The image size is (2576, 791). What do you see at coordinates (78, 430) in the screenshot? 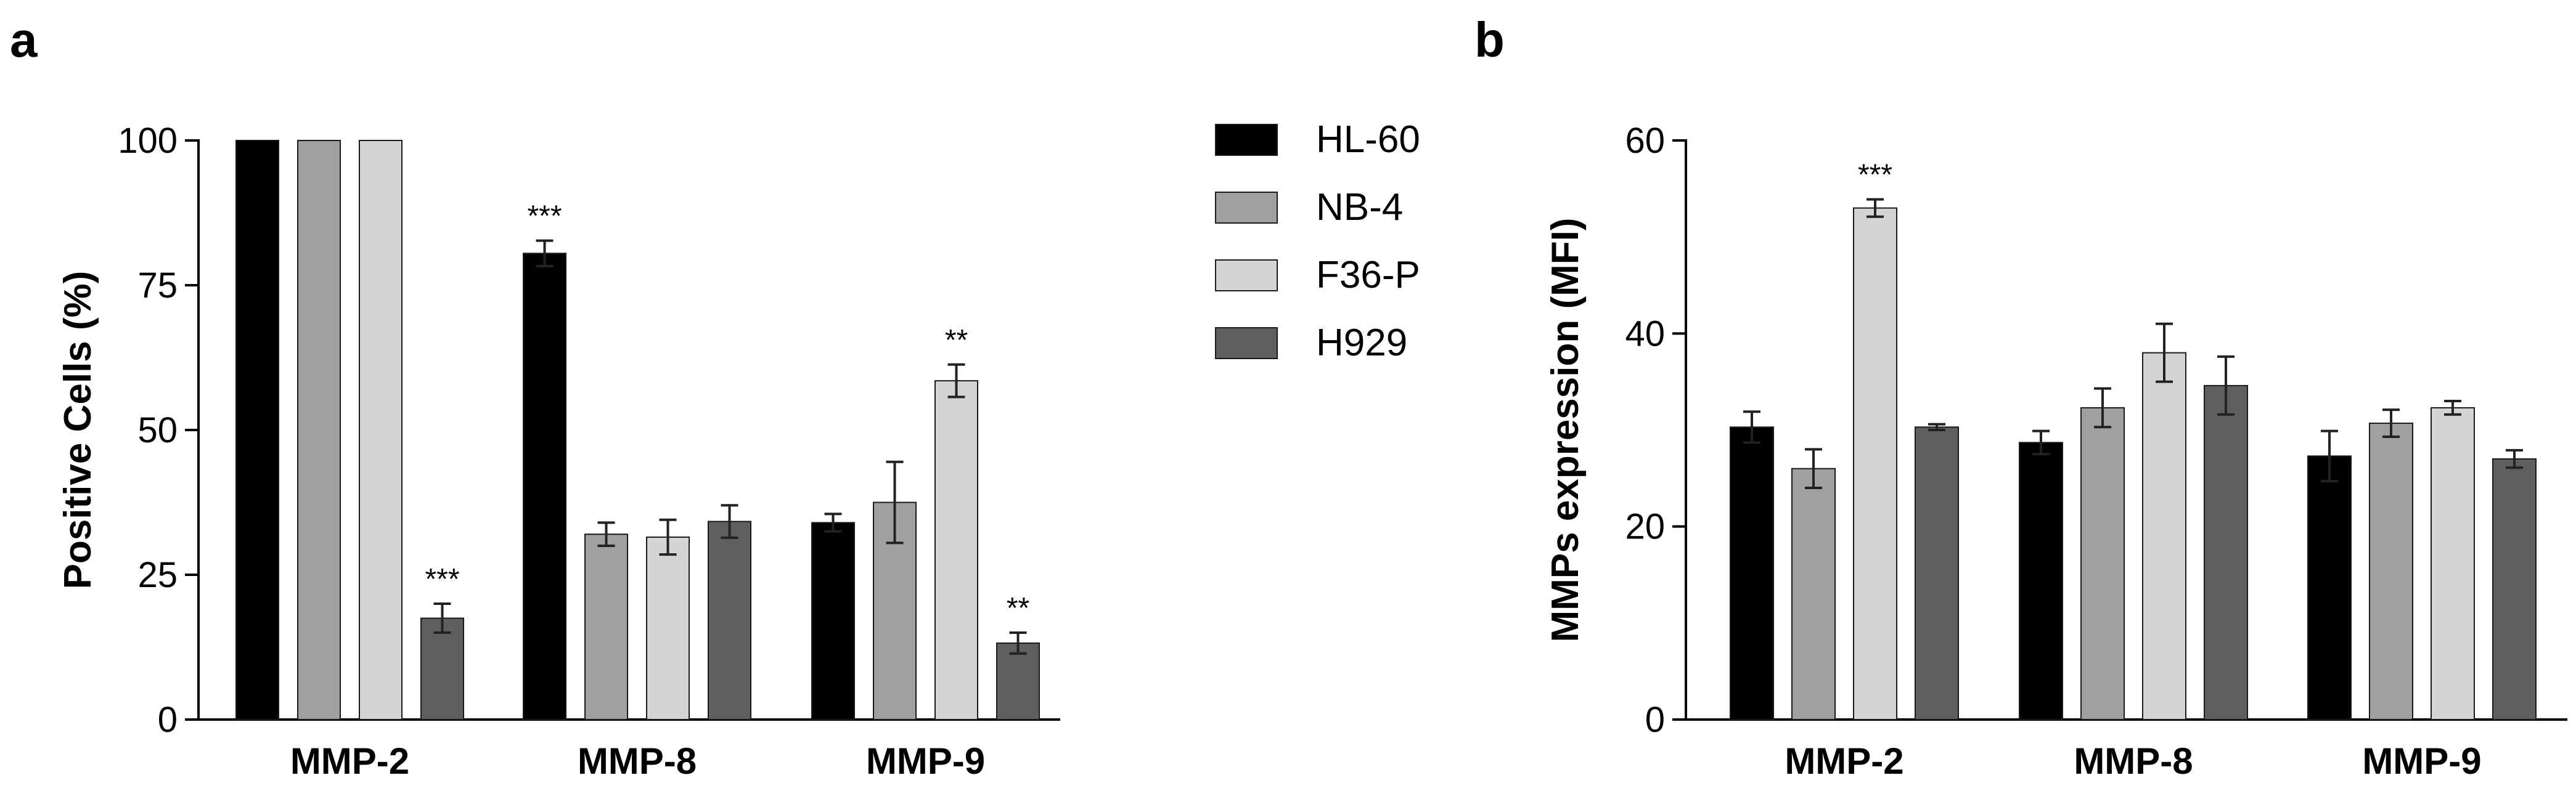
I see `y-axis-title: Positive Cells (%)` at bounding box center [78, 430].